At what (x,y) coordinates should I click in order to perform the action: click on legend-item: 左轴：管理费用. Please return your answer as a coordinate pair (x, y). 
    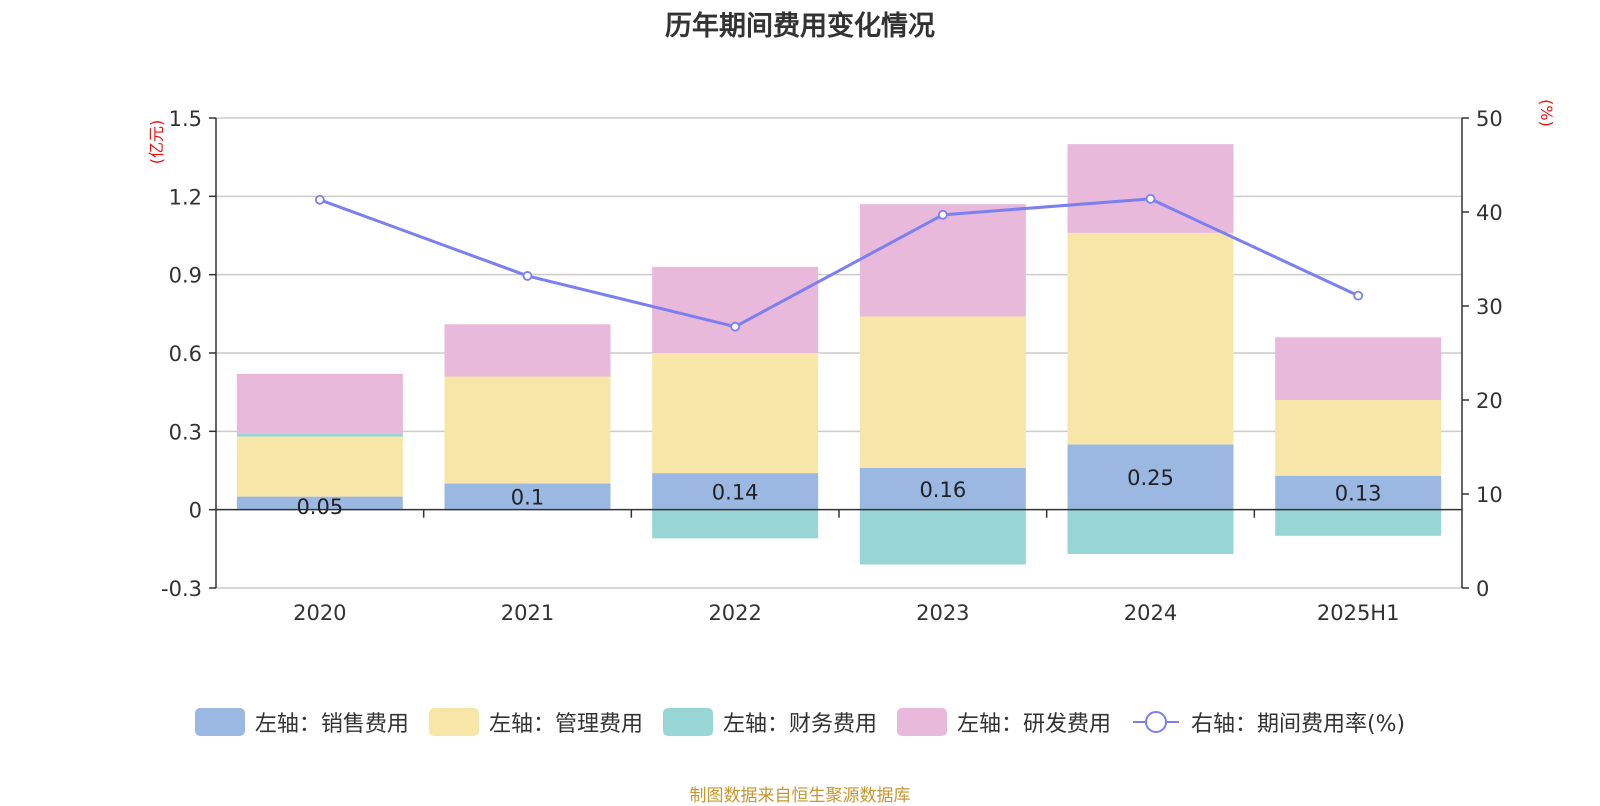
    Looking at the image, I should click on (535, 722).